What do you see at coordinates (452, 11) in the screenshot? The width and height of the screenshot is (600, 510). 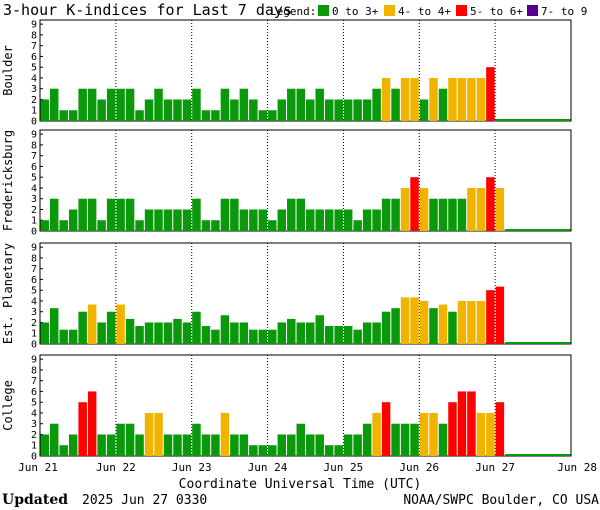 I see `legend: 0 to 3+ 4- to 4+ 5- to 6+ 7- to 9` at bounding box center [452, 11].